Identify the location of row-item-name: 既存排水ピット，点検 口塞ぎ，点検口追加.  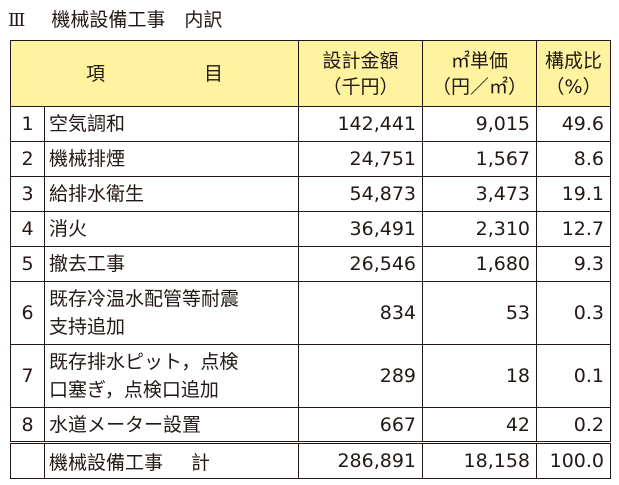
(171, 376).